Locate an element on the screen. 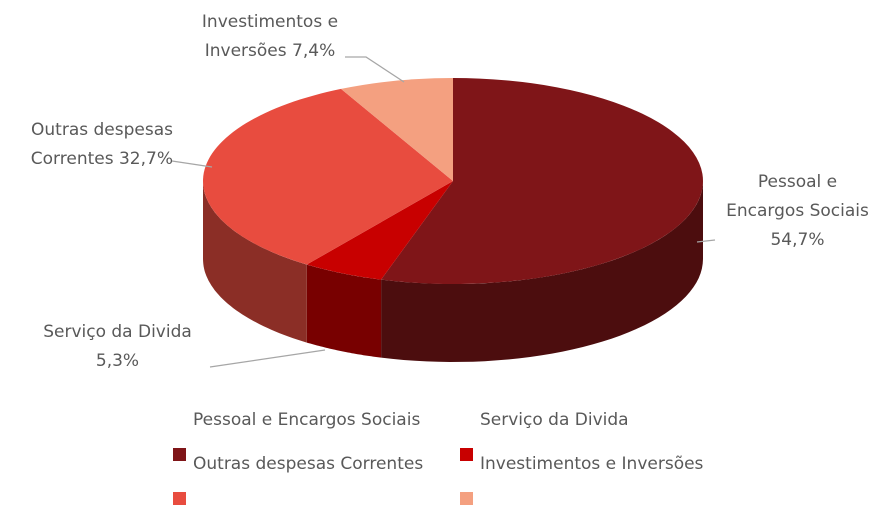 The height and width of the screenshot is (506, 877). legend-label: Outras despesas Correntes is located at coordinates (308, 464).